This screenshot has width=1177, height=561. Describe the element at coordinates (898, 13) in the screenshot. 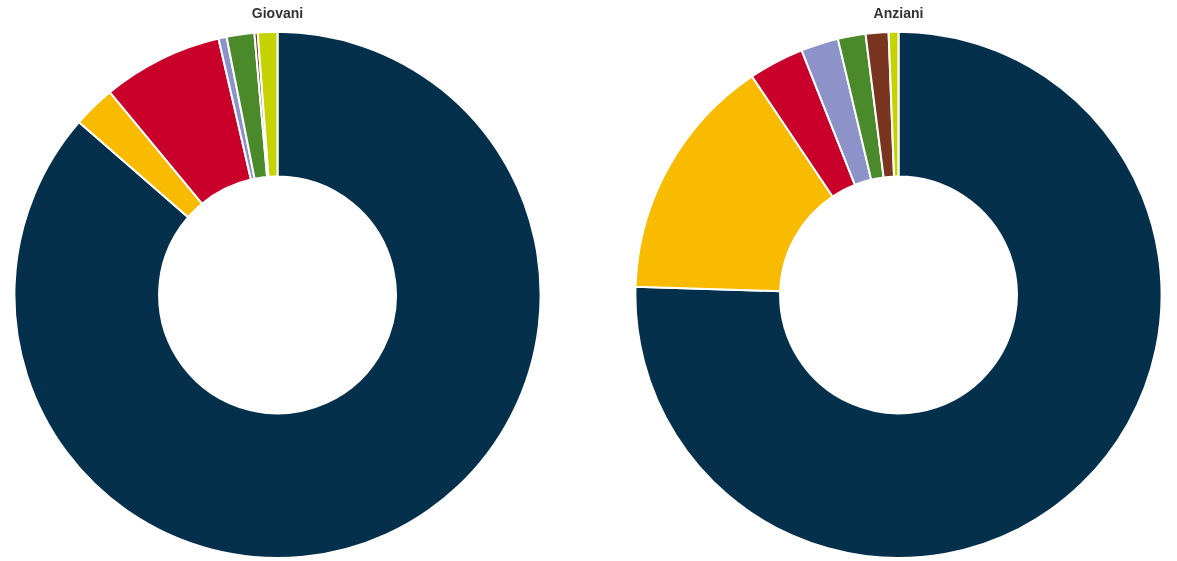

I see `chart-title: Anziani` at that location.